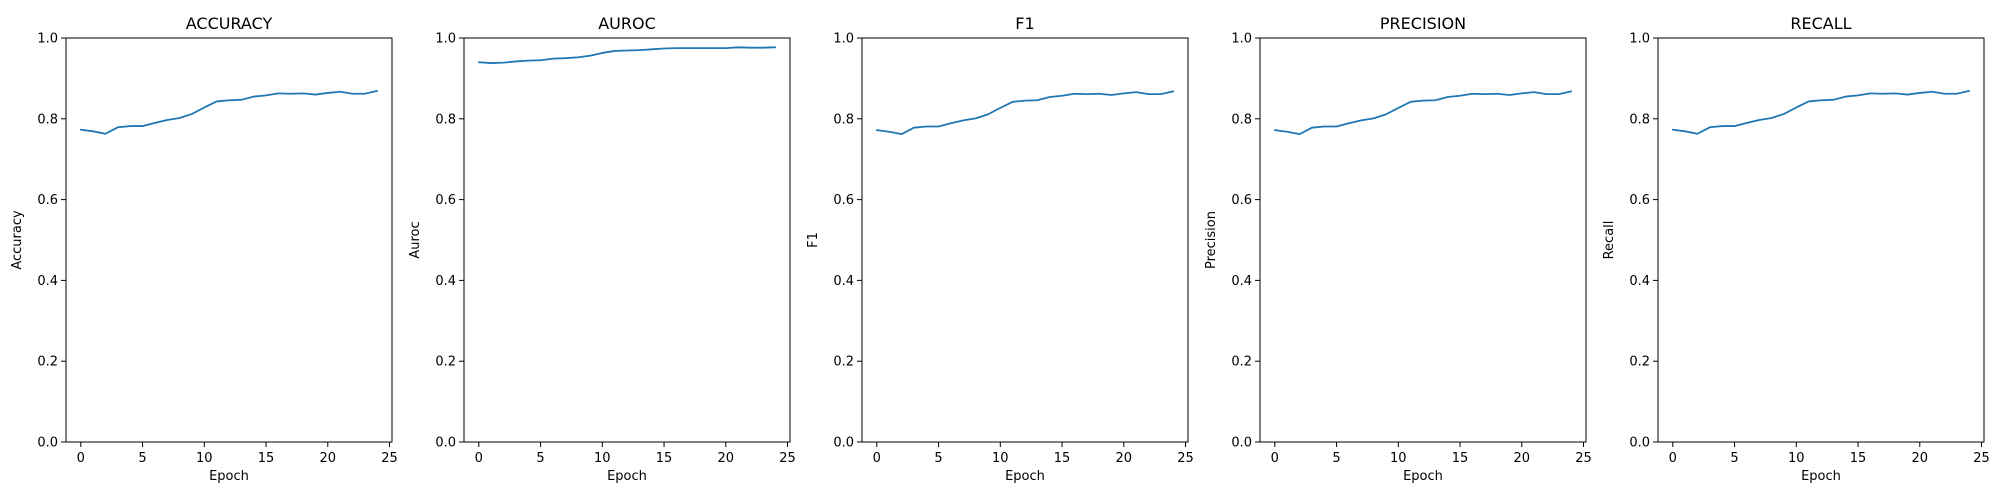 Image resolution: width=2000 pixels, height=500 pixels. What do you see at coordinates (1423, 23) in the screenshot?
I see `precision-title: PRECISION` at bounding box center [1423, 23].